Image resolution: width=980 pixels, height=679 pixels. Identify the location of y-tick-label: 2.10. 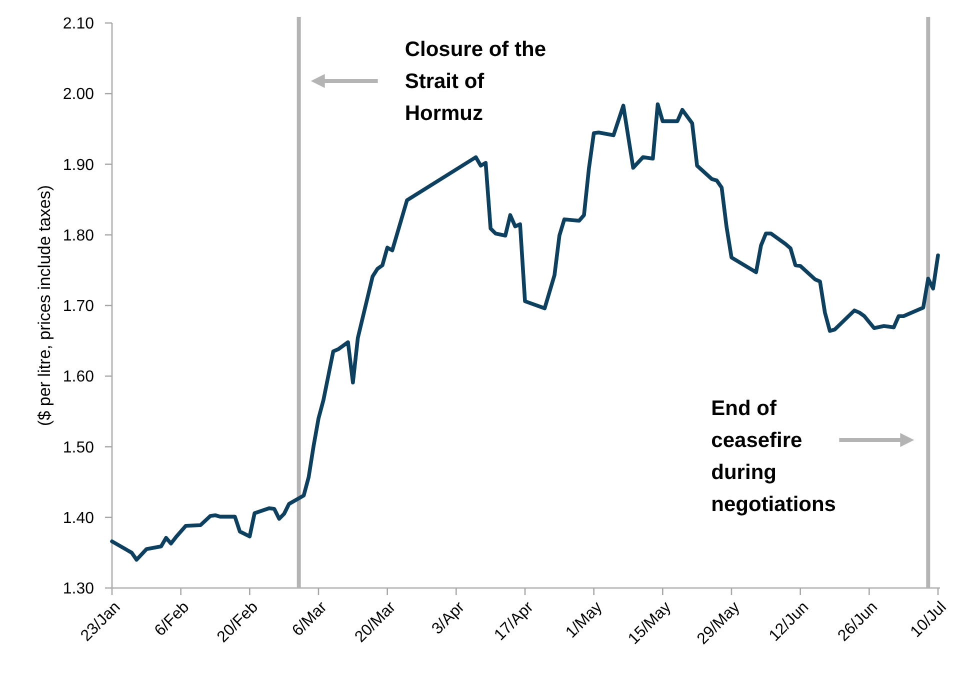
(78, 24).